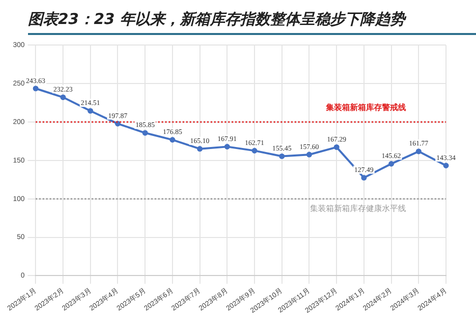  I want to click on ref-line-label: 集装箱新箱库存警戒线, so click(365, 107).